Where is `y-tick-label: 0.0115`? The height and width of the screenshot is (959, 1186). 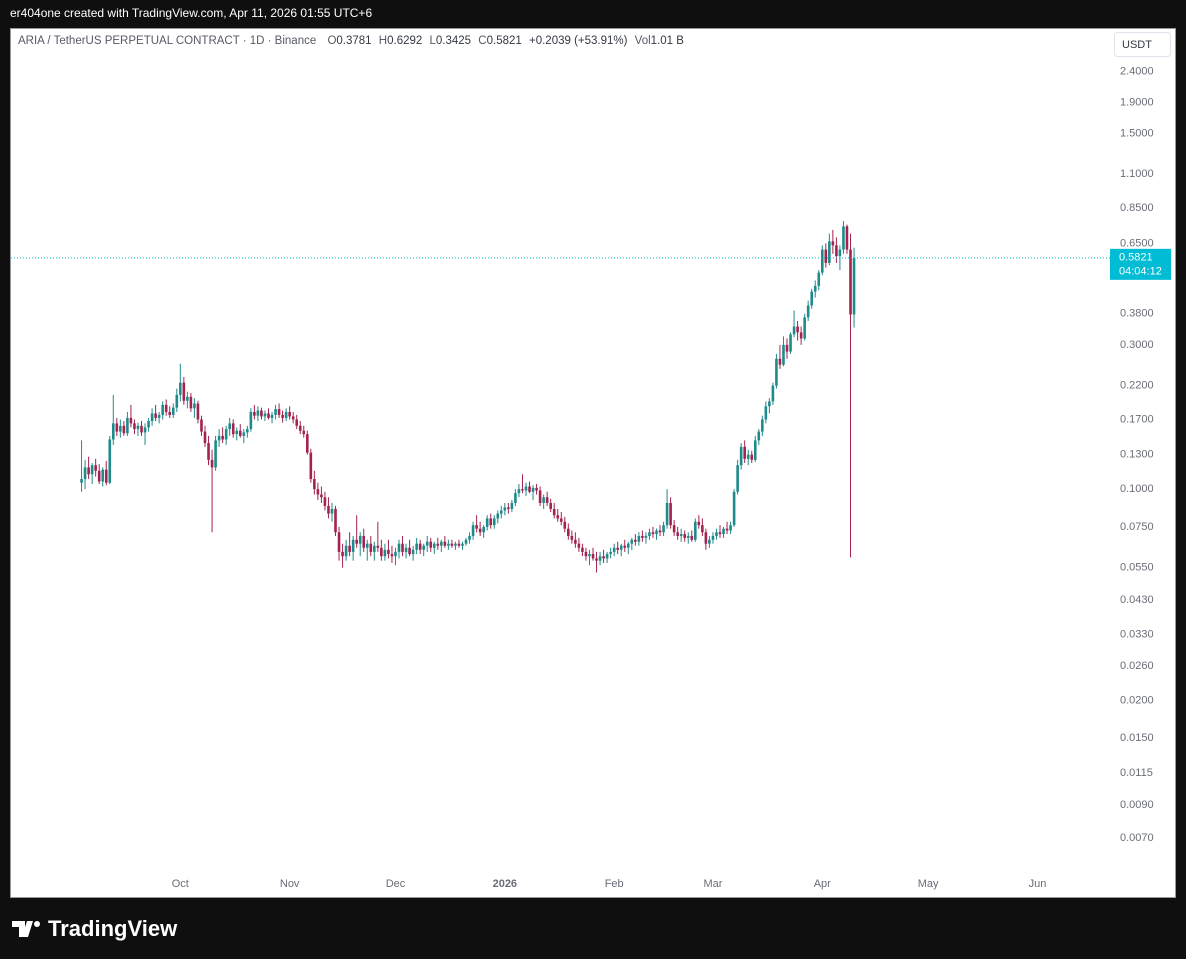
y-tick-label: 0.0115 is located at coordinates (1136, 773).